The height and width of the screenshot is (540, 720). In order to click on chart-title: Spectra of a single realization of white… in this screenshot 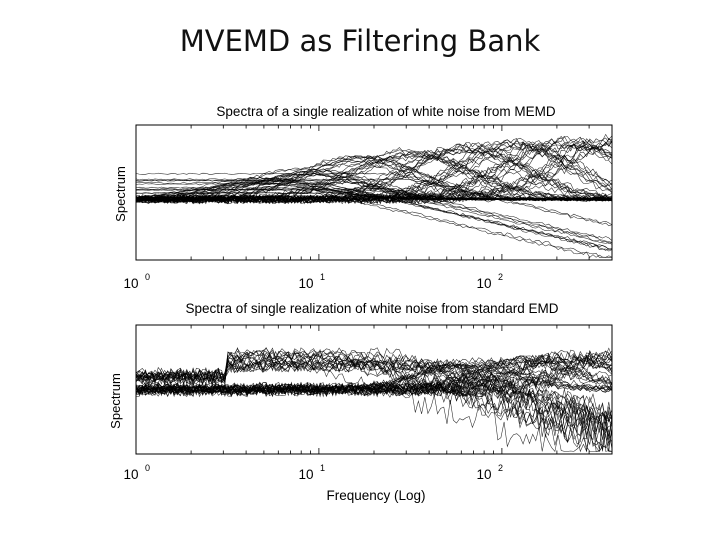, I will do `click(385, 111)`.